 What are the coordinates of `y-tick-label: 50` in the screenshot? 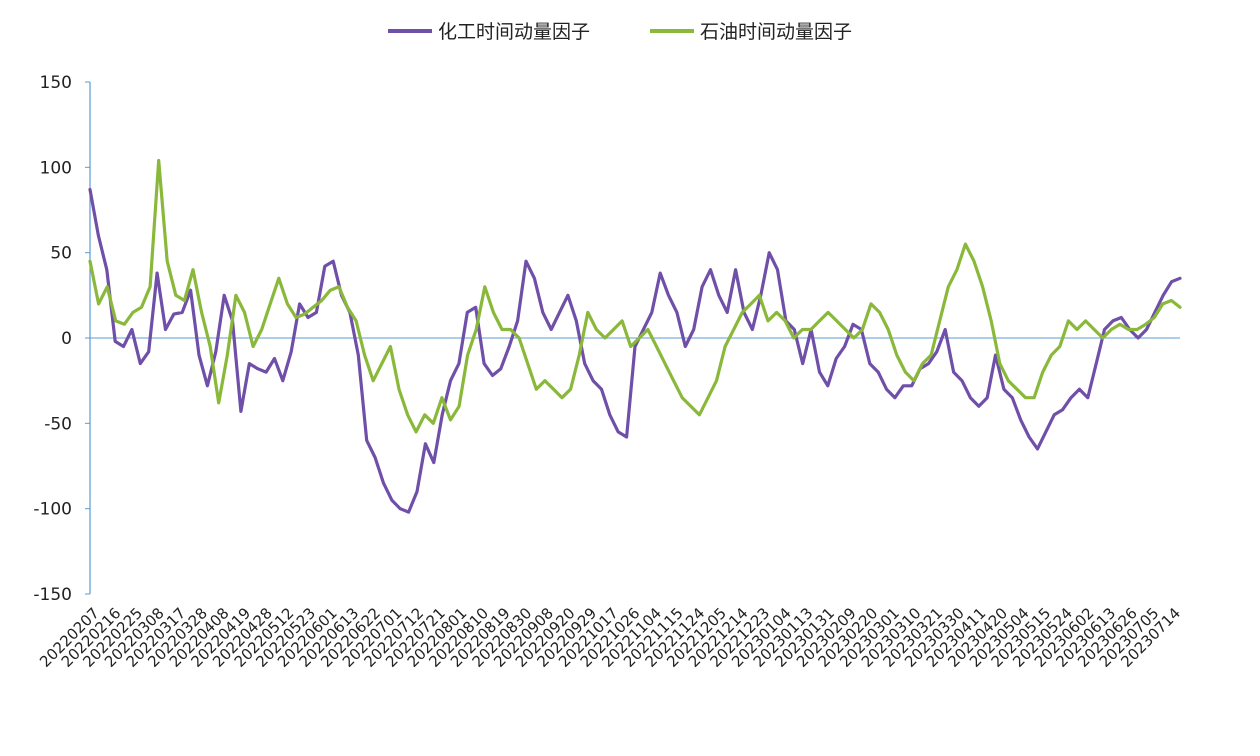 It's located at (61, 254).